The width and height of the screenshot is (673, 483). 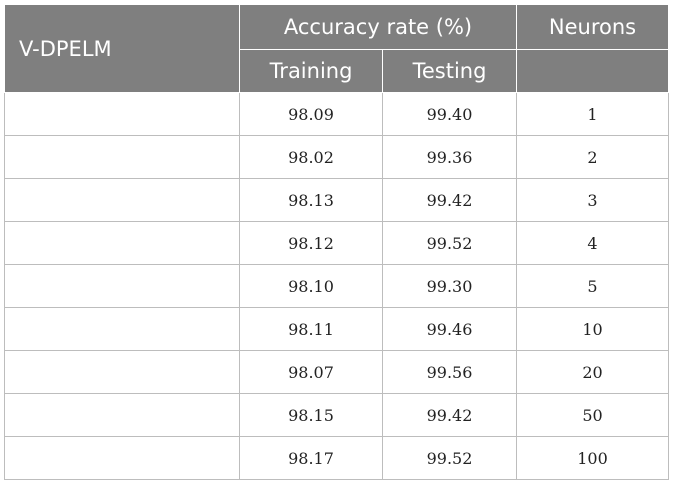 I want to click on training-cell: 98.11, so click(x=311, y=329).